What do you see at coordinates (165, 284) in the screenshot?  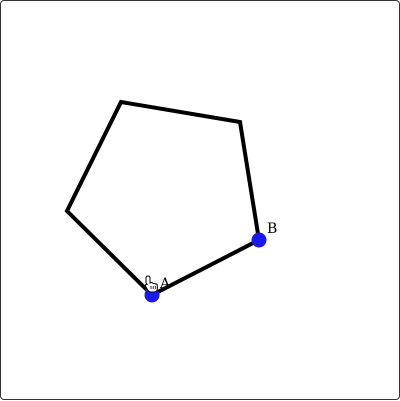 I see `point-a-label: A` at bounding box center [165, 284].